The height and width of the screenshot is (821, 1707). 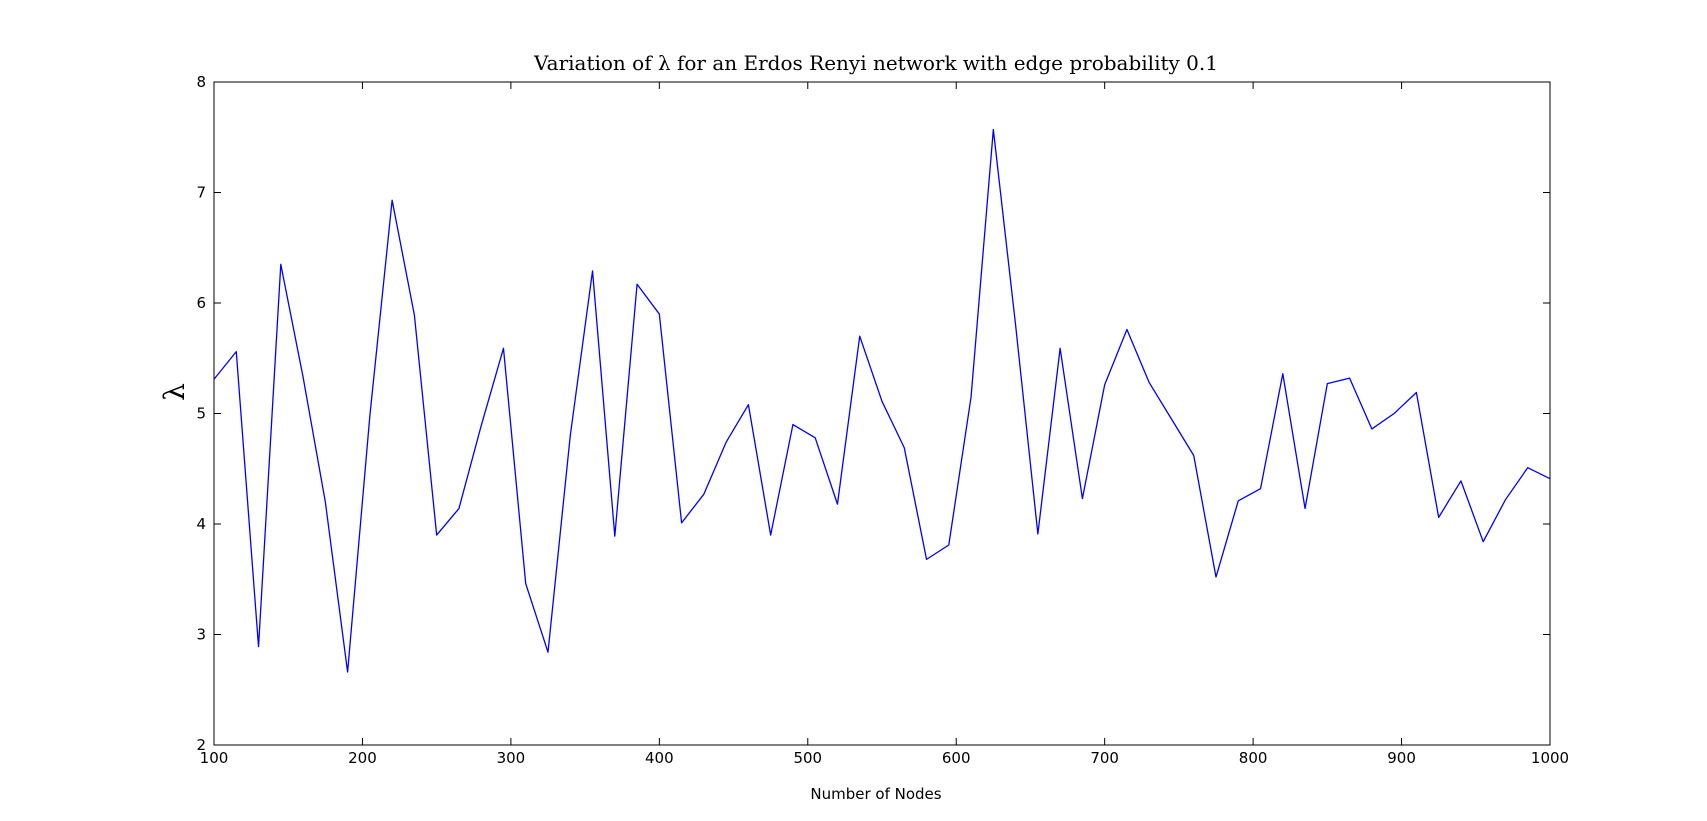 What do you see at coordinates (201, 524) in the screenshot?
I see `y-tick-label: 4` at bounding box center [201, 524].